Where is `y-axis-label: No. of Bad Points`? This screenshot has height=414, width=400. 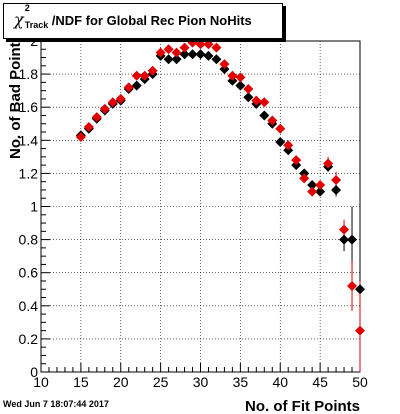 y-axis-label: No. of Bad Points is located at coordinates (15, 96).